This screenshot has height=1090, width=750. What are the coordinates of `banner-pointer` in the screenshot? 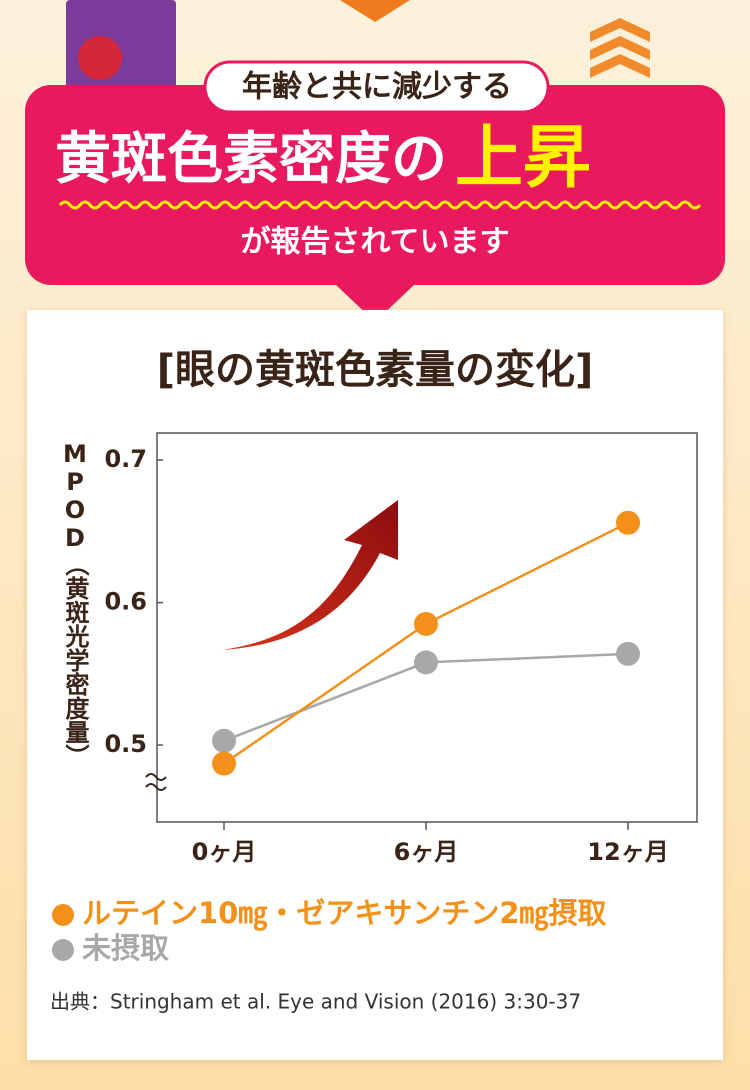 It's located at (375, 303).